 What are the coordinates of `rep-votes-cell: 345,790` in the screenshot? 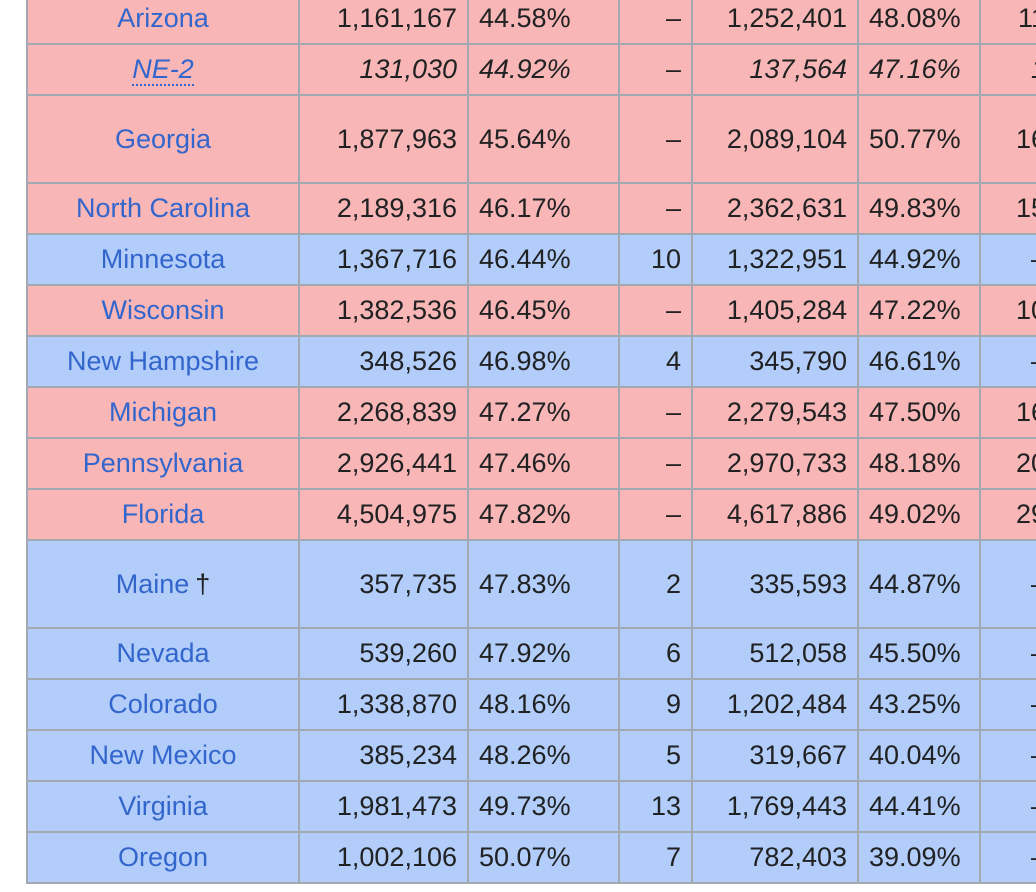 It's located at (775, 361).